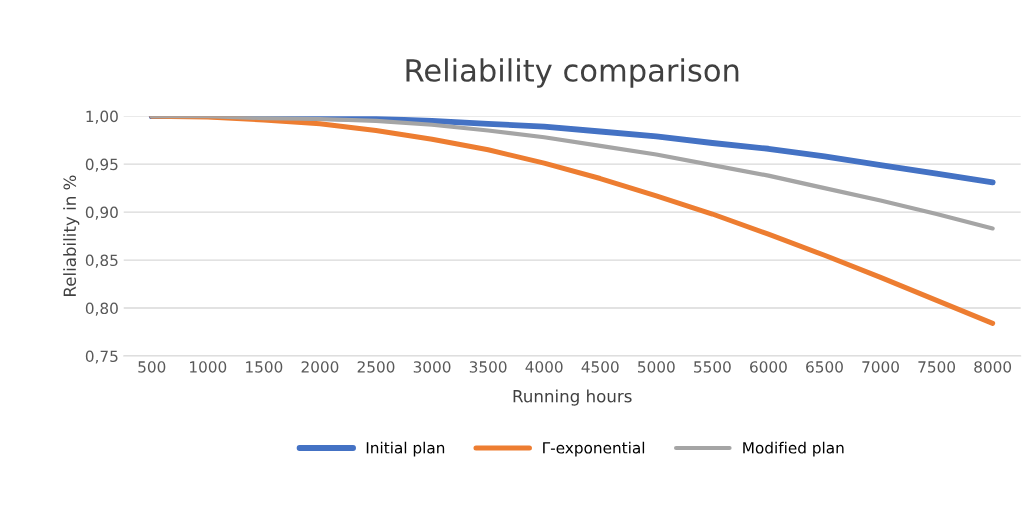 This screenshot has height=505, width=1031. I want to click on y-tick-label: 1,00, so click(102, 117).